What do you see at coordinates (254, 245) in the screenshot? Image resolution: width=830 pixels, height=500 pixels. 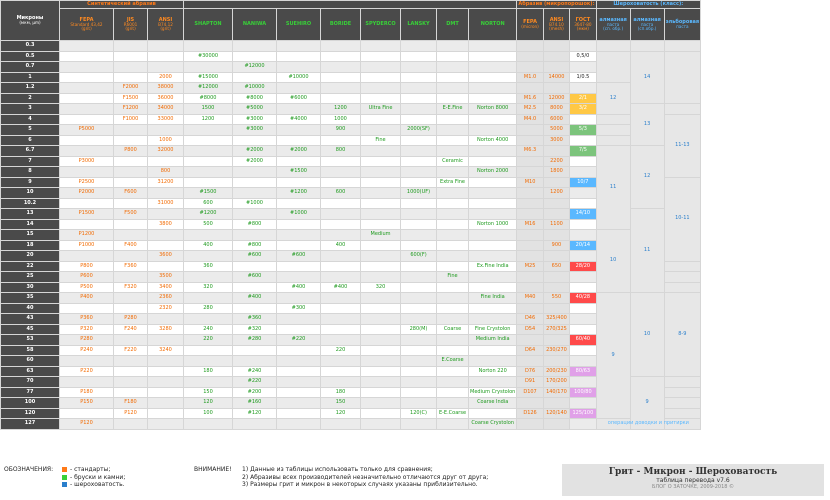 I see `table-cell: #800` at bounding box center [254, 245].